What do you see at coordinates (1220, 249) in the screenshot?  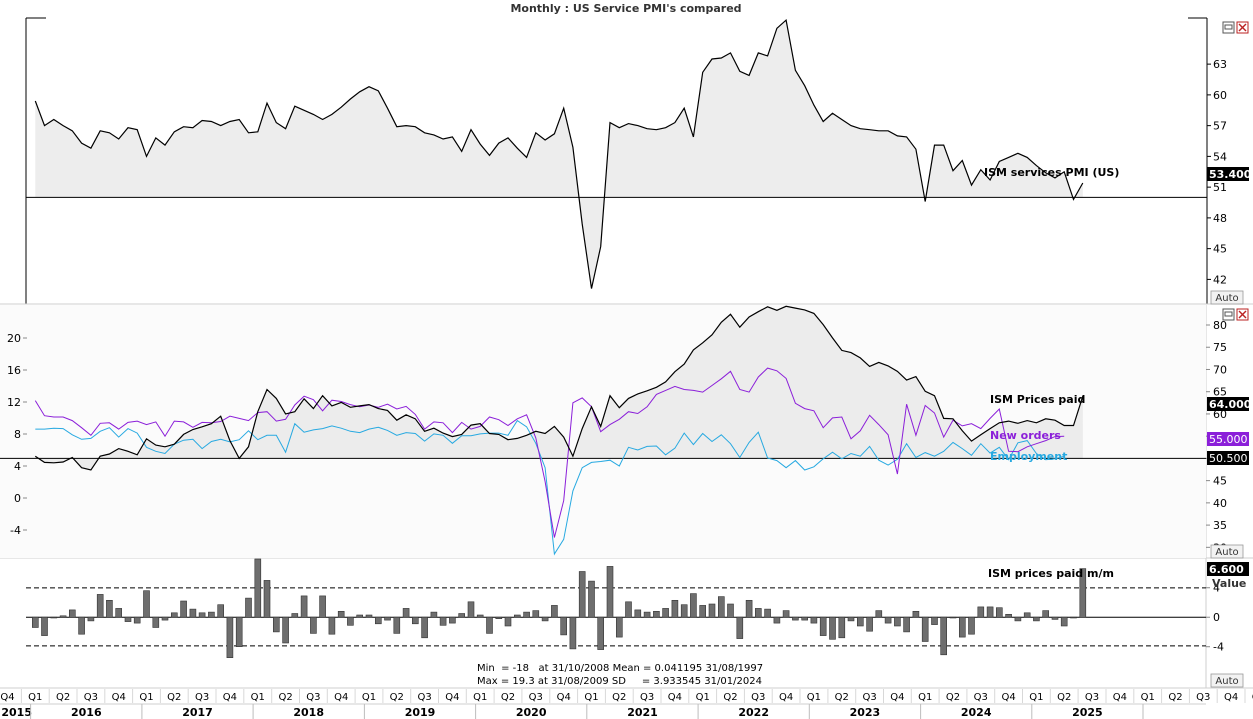 I see `top-ytick-label: 45` at bounding box center [1220, 249].